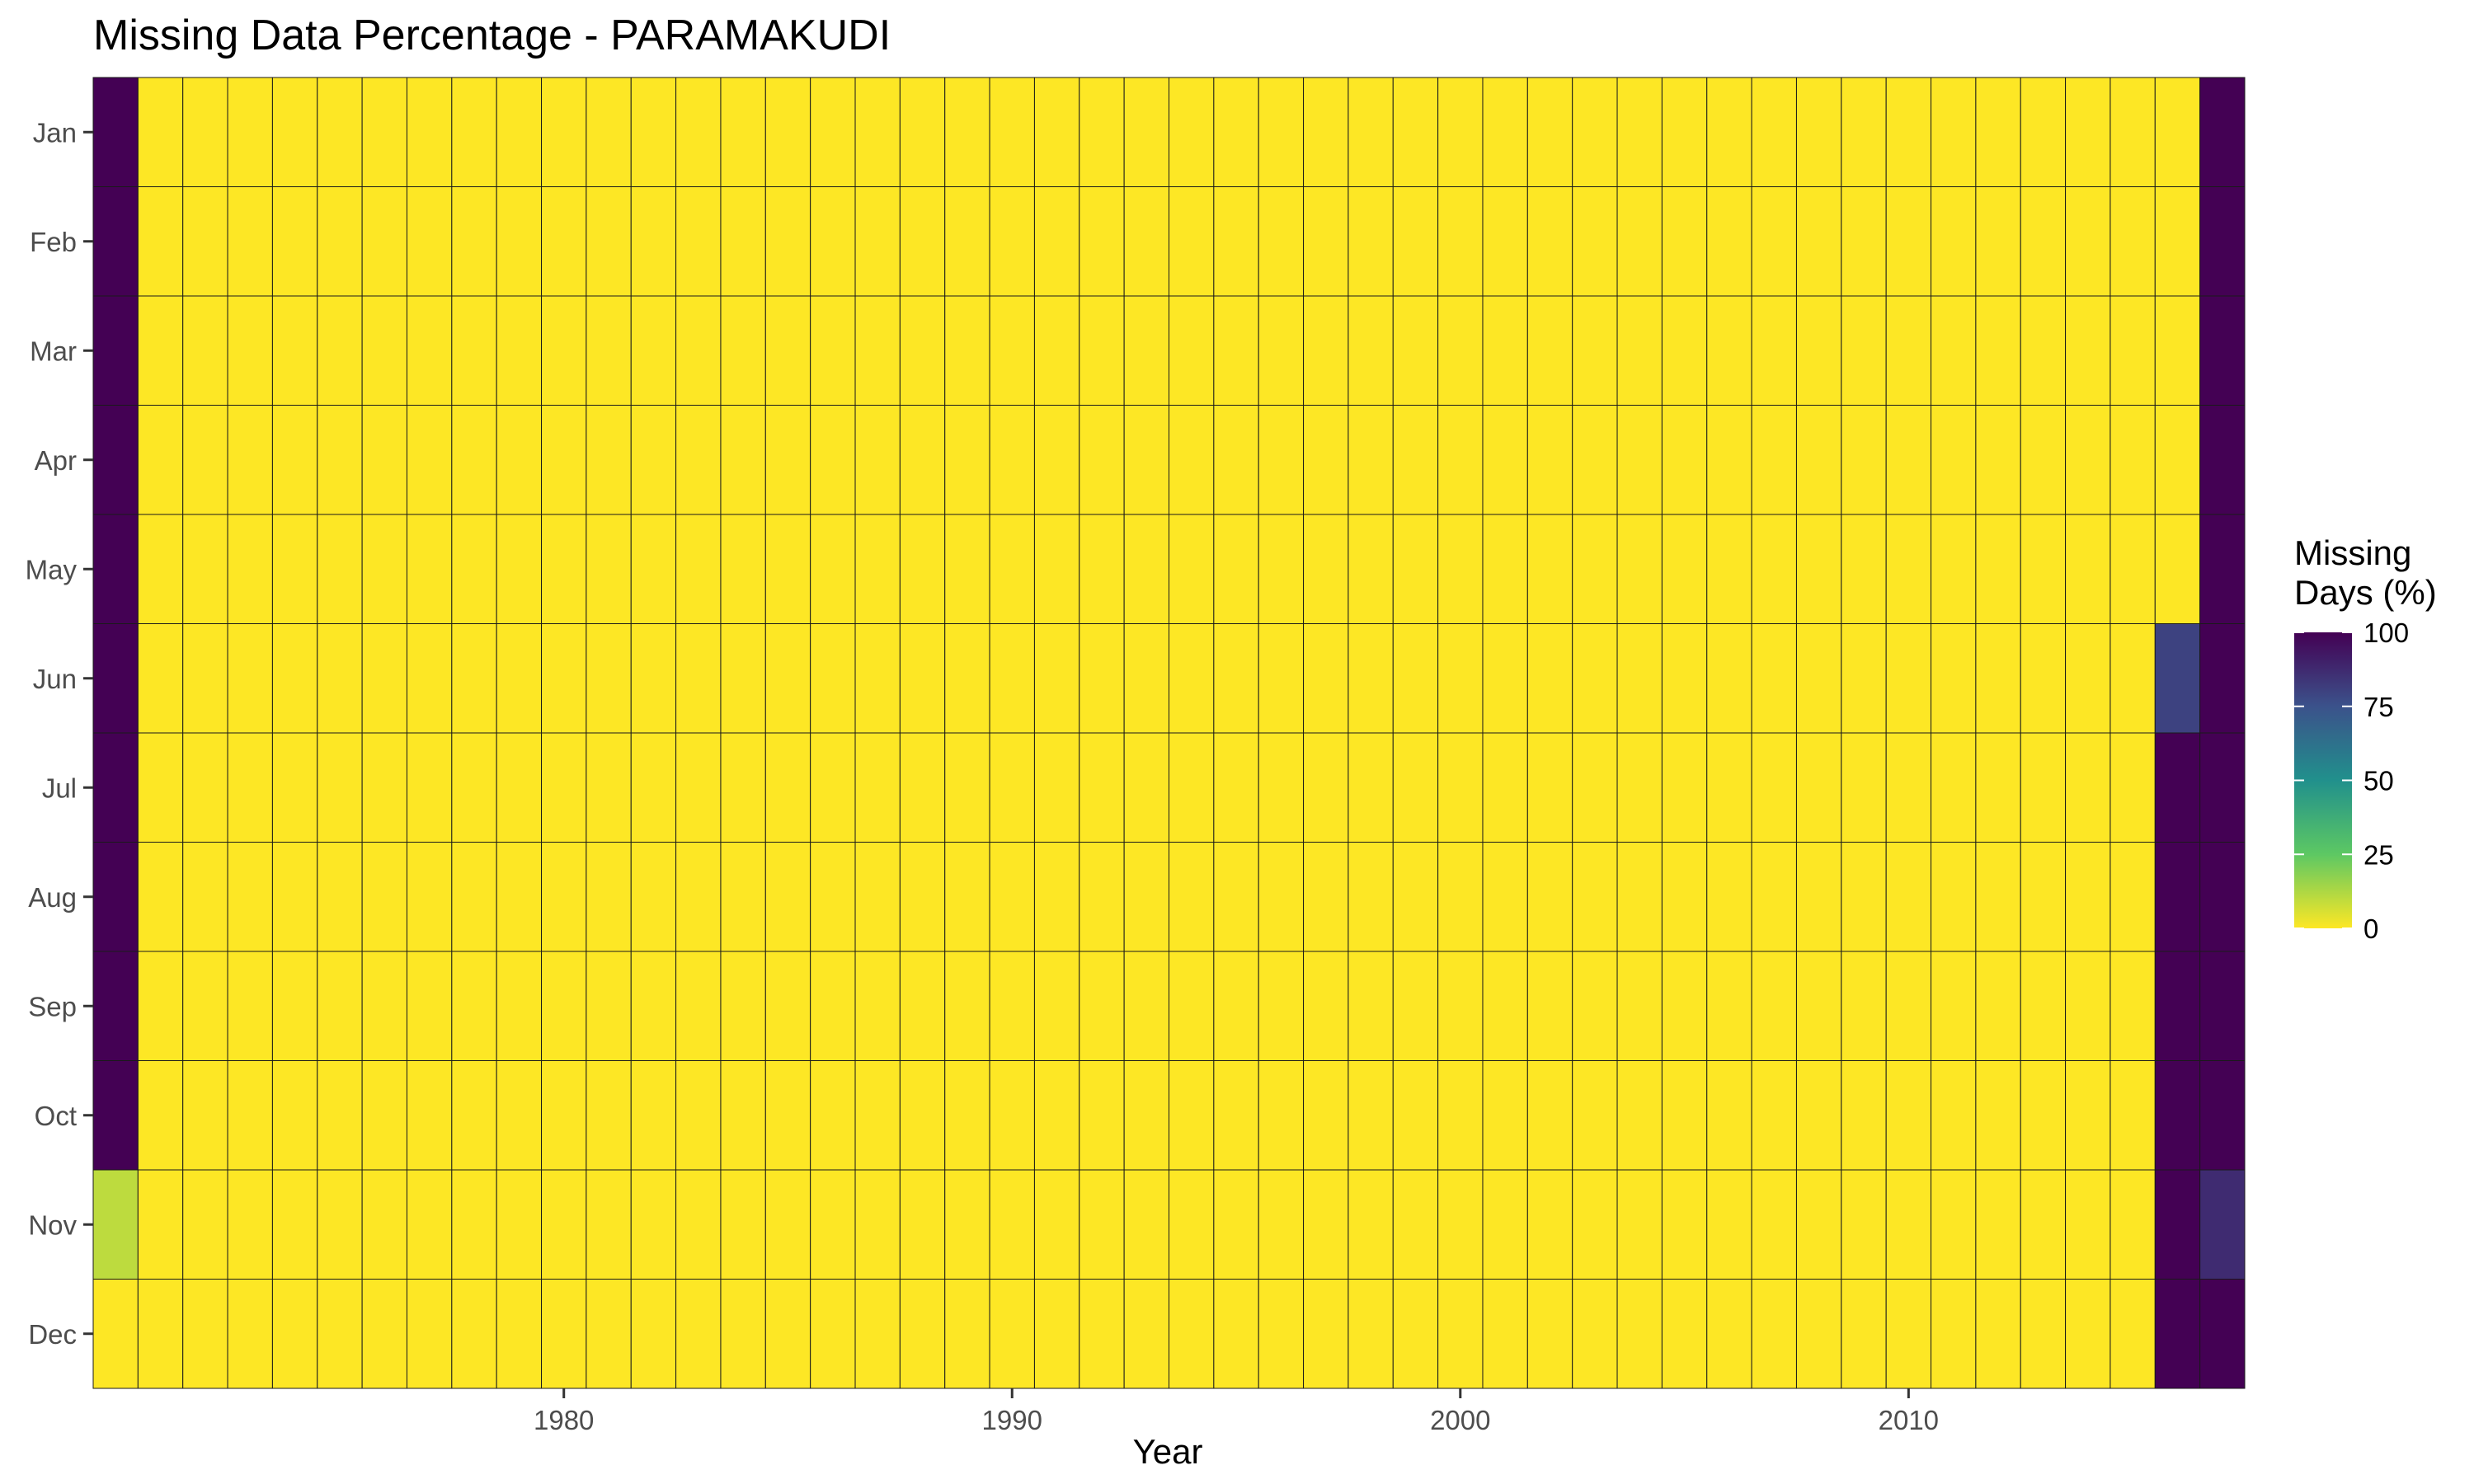 This screenshot has width=2474, height=1484. I want to click on legend-title-line-1: Missing, so click(2352, 552).